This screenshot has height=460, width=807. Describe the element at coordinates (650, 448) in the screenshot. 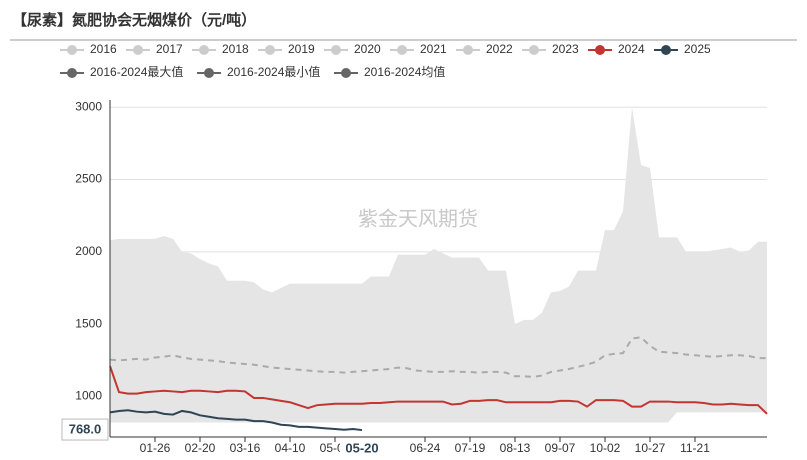

I see `x-tick-label: 10-27` at that location.